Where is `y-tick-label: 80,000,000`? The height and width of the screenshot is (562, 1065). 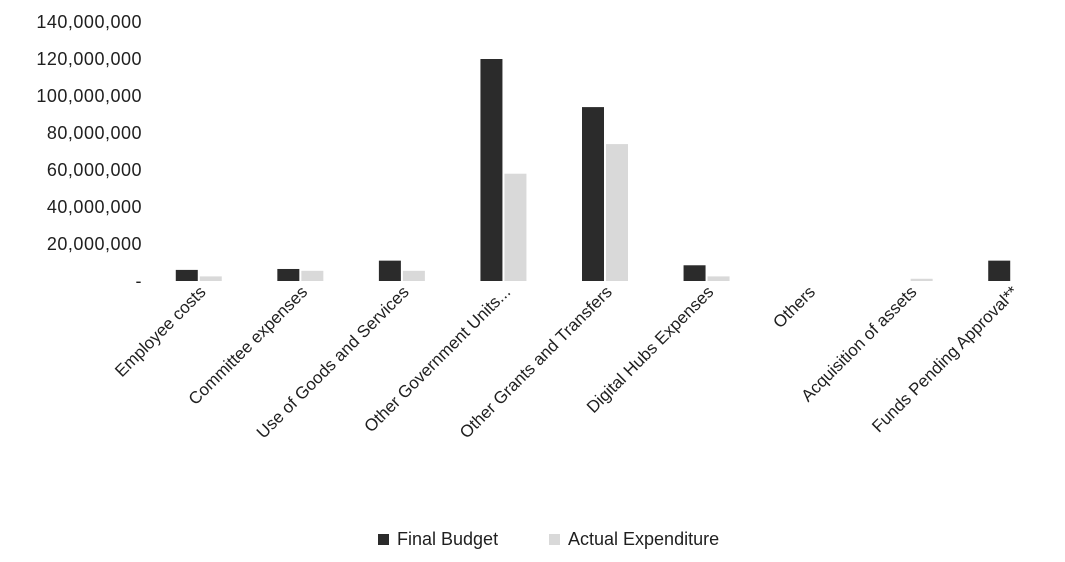 y-tick-label: 80,000,000 is located at coordinates (94, 133).